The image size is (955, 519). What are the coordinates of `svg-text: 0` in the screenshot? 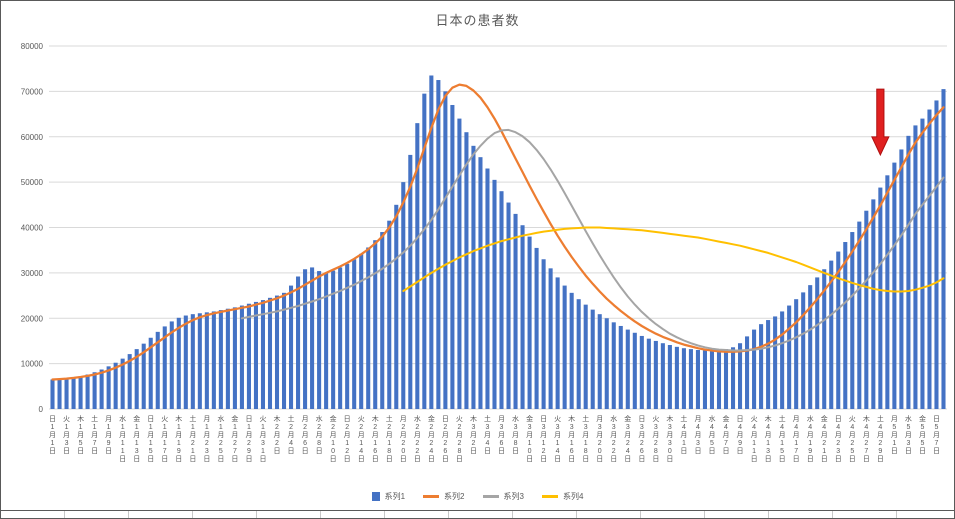 It's located at (41, 409).